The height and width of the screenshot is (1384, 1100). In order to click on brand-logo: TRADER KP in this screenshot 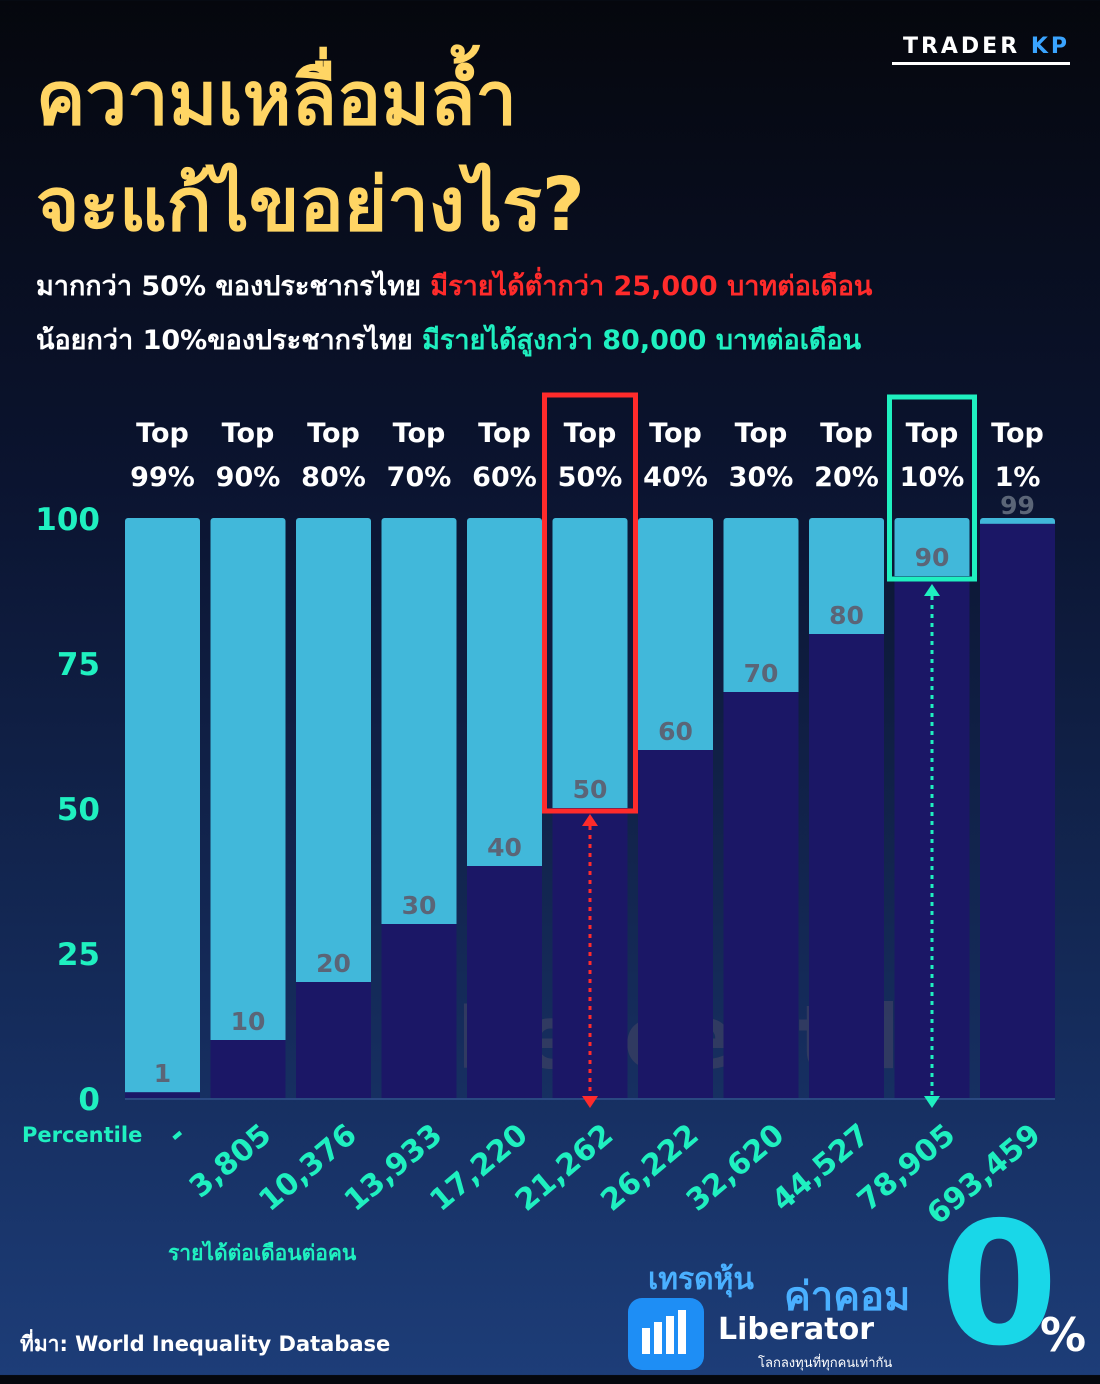, I will do `click(986, 46)`.